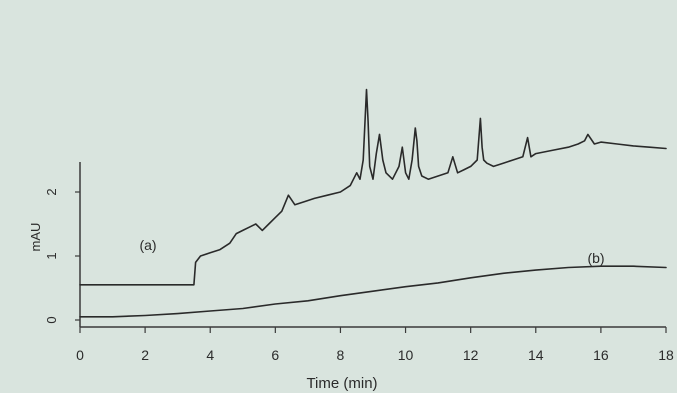 The image size is (677, 393). Describe the element at coordinates (666, 355) in the screenshot. I see `x-tick-label: 18` at that location.